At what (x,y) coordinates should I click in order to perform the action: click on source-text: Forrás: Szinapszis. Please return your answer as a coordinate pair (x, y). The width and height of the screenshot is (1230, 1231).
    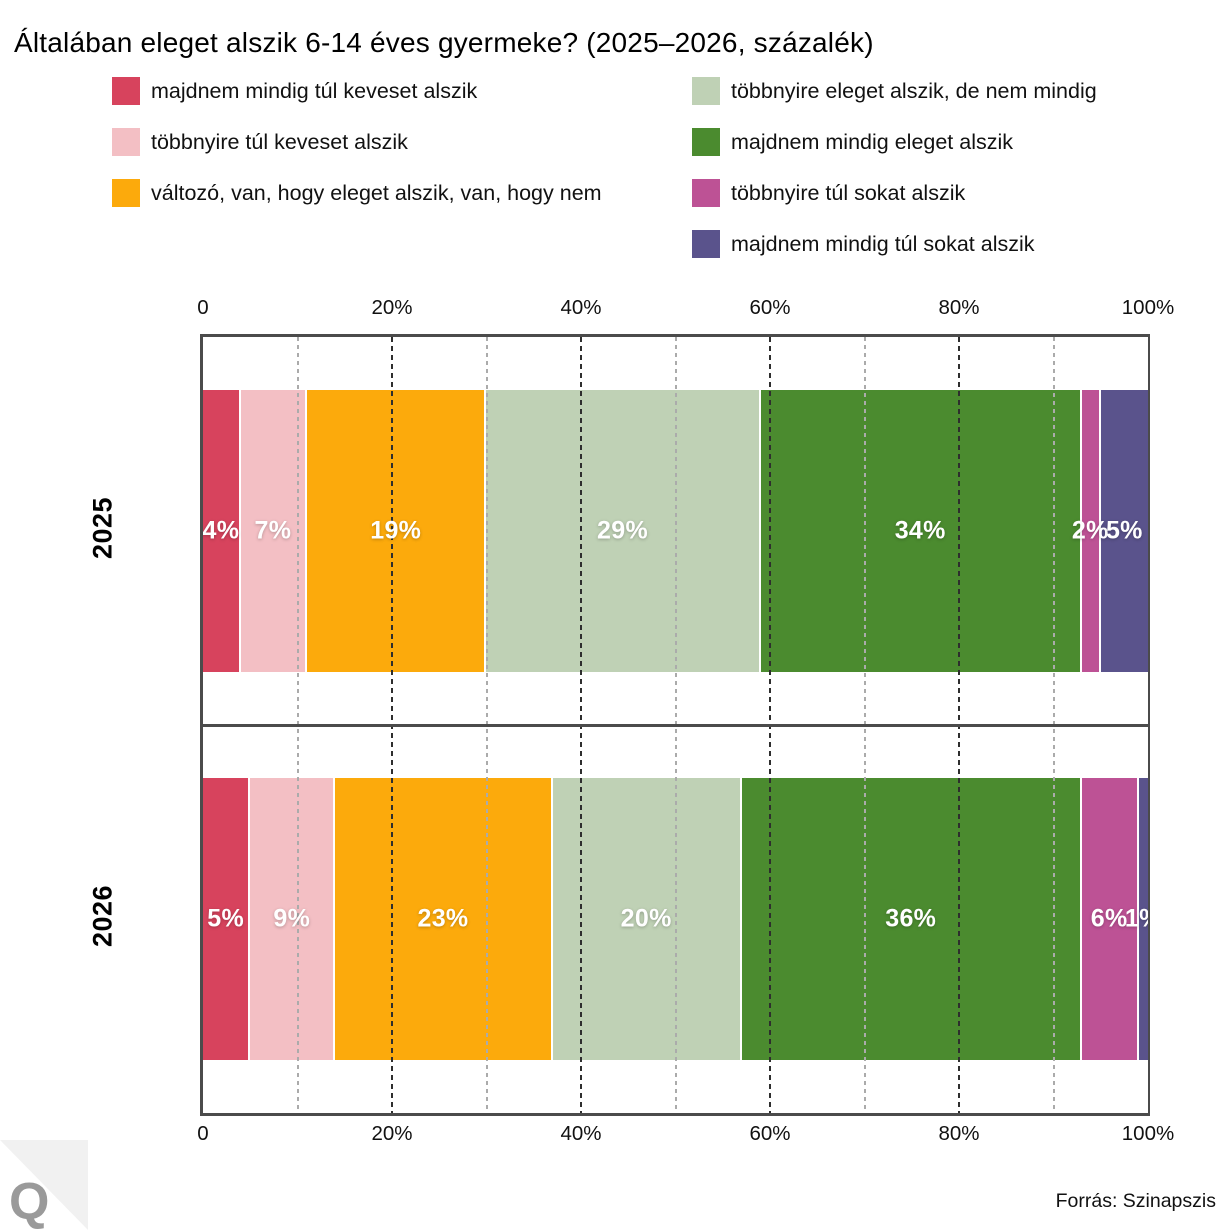
    Looking at the image, I should click on (1135, 1201).